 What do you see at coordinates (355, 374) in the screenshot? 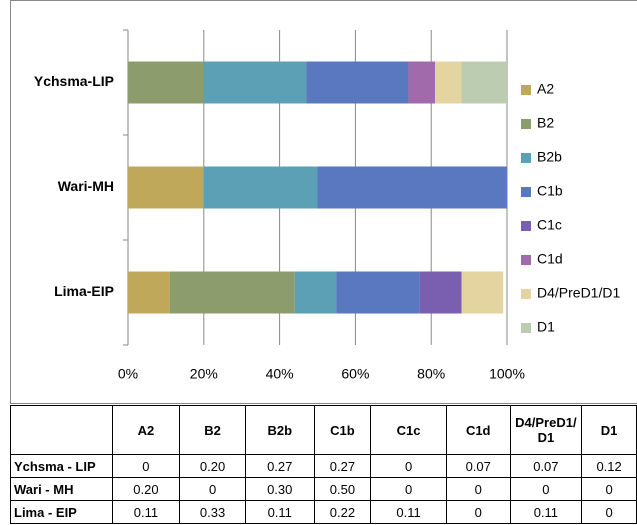
I see `x-tick-label: 60%` at bounding box center [355, 374].